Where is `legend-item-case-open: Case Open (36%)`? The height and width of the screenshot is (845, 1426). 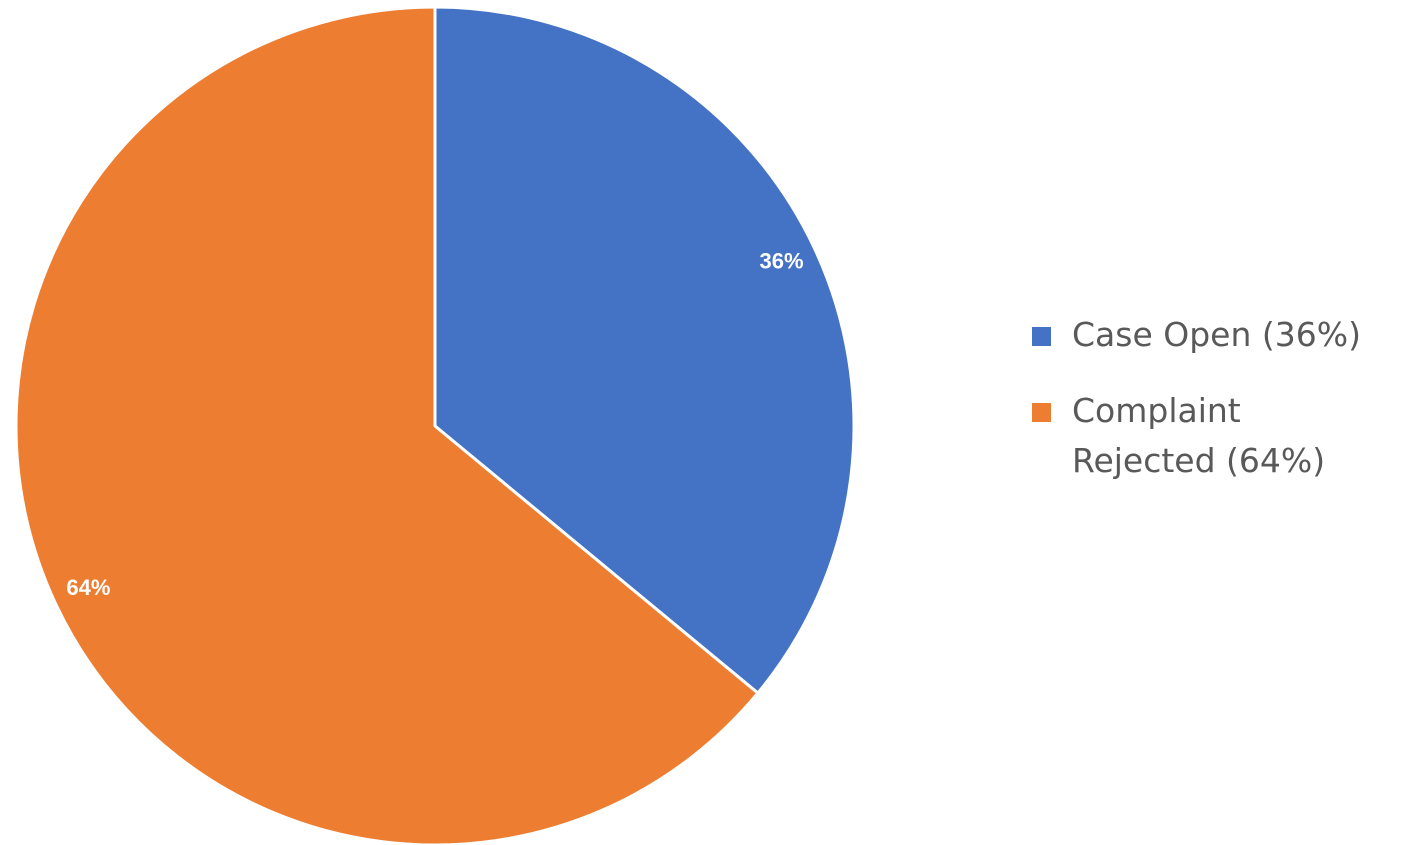 legend-item-case-open: Case Open (36%) is located at coordinates (1227, 335).